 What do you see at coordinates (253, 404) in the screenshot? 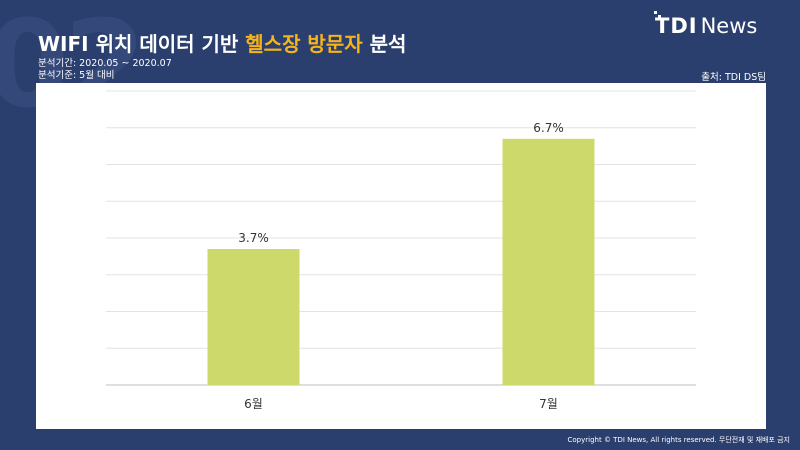
I see `x-tick-label: 6월` at bounding box center [253, 404].